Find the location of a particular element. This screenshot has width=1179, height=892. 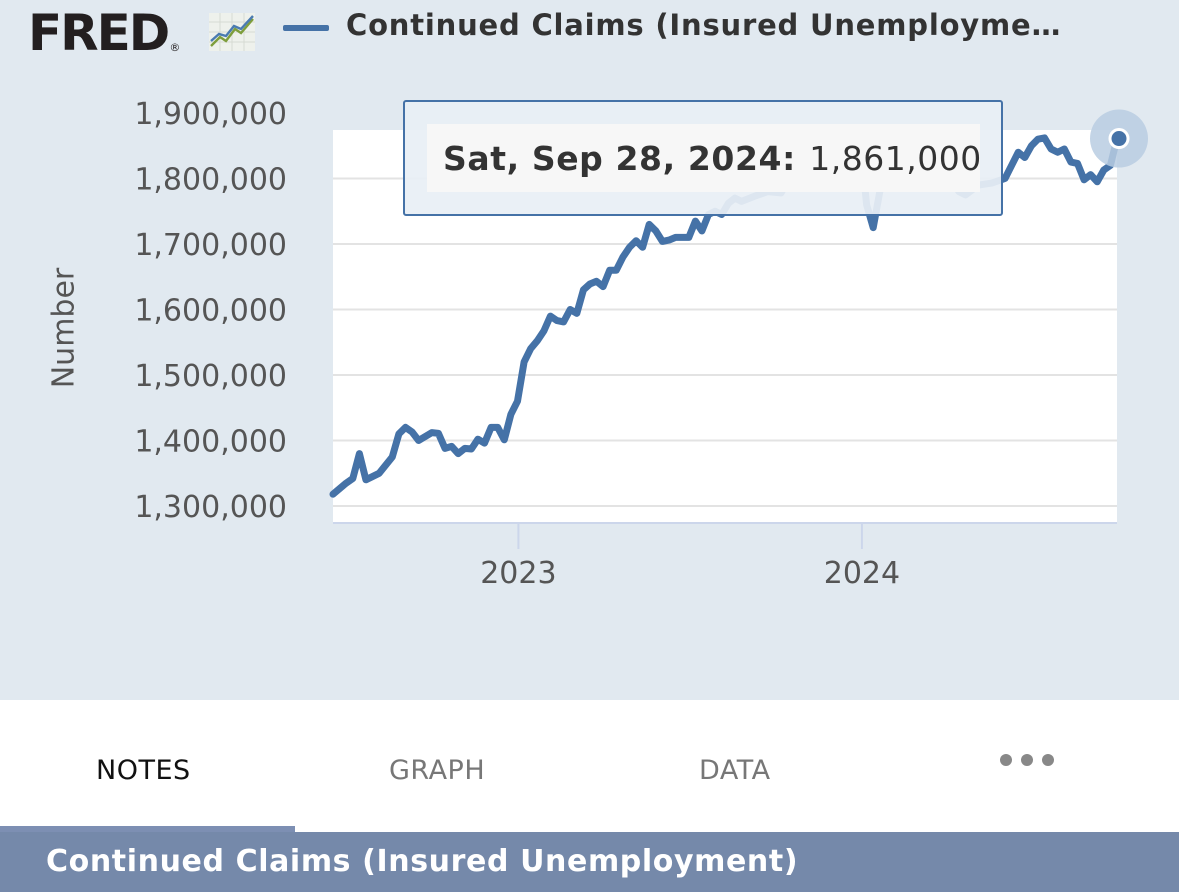

hover-point is located at coordinates (1119, 139).